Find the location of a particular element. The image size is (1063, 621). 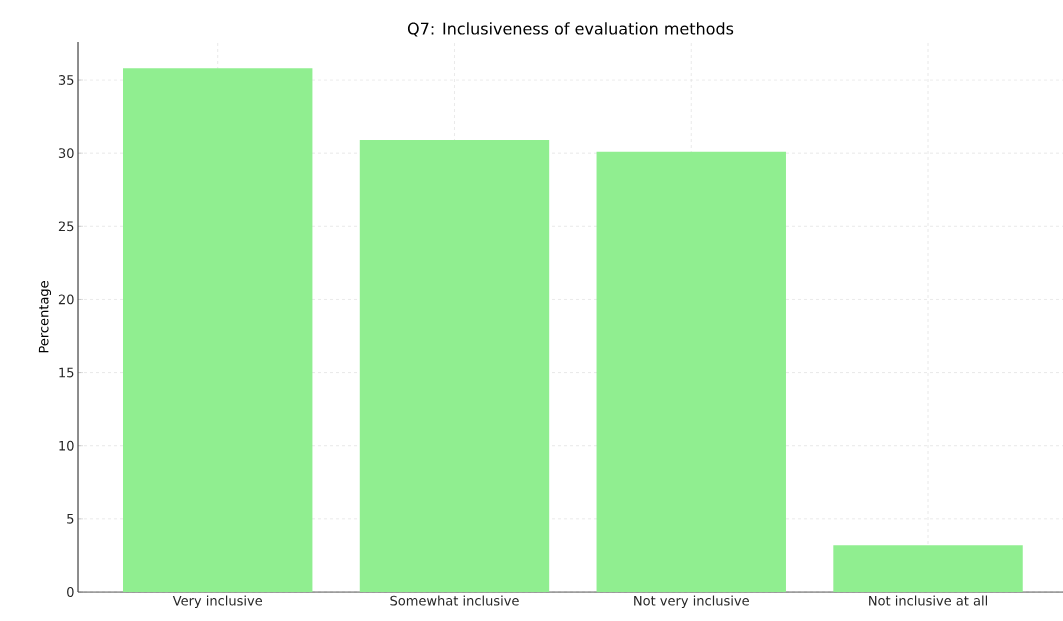

y-tick-label: 5 is located at coordinates (70, 519).